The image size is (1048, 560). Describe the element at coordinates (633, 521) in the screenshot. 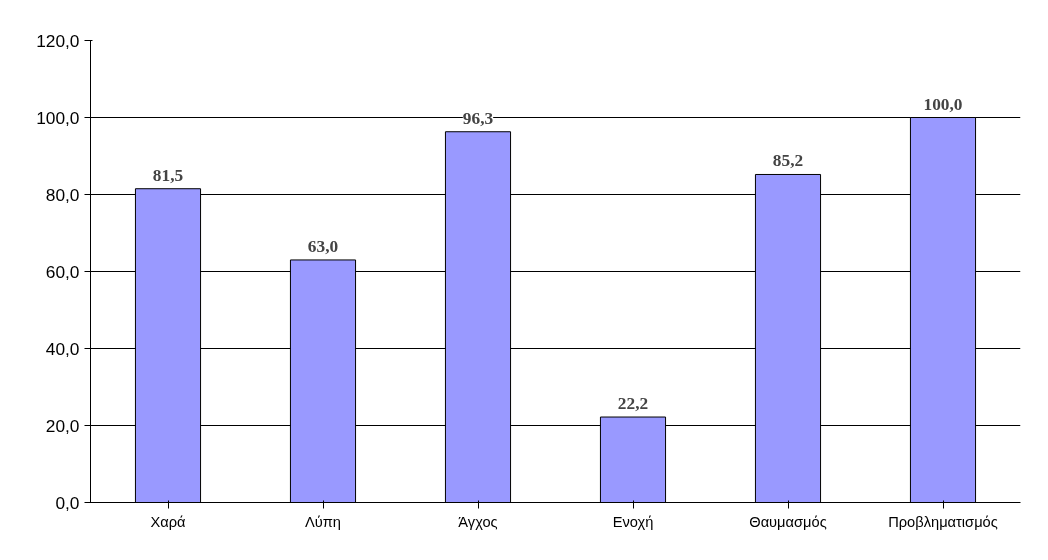

I see `x-tick-label: Ενοχή` at that location.